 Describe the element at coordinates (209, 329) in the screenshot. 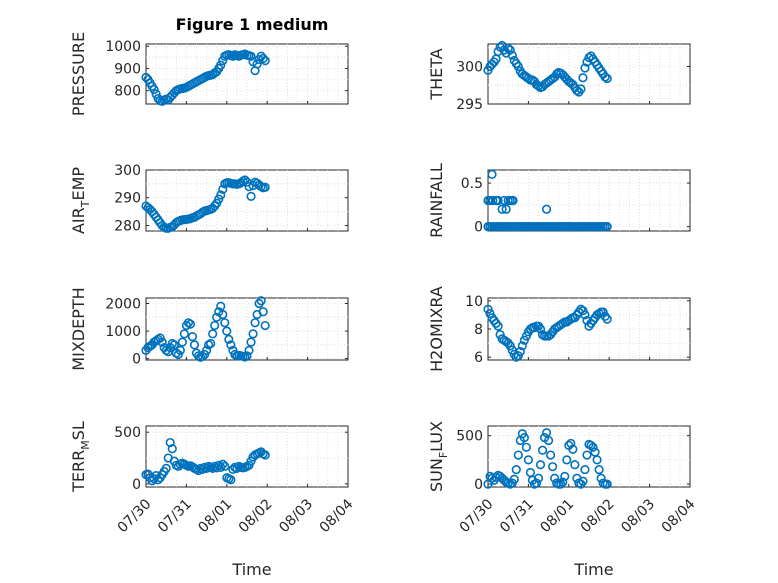

I see `subplot-5: 0 1000 2000 MIXDEPTH` at that location.